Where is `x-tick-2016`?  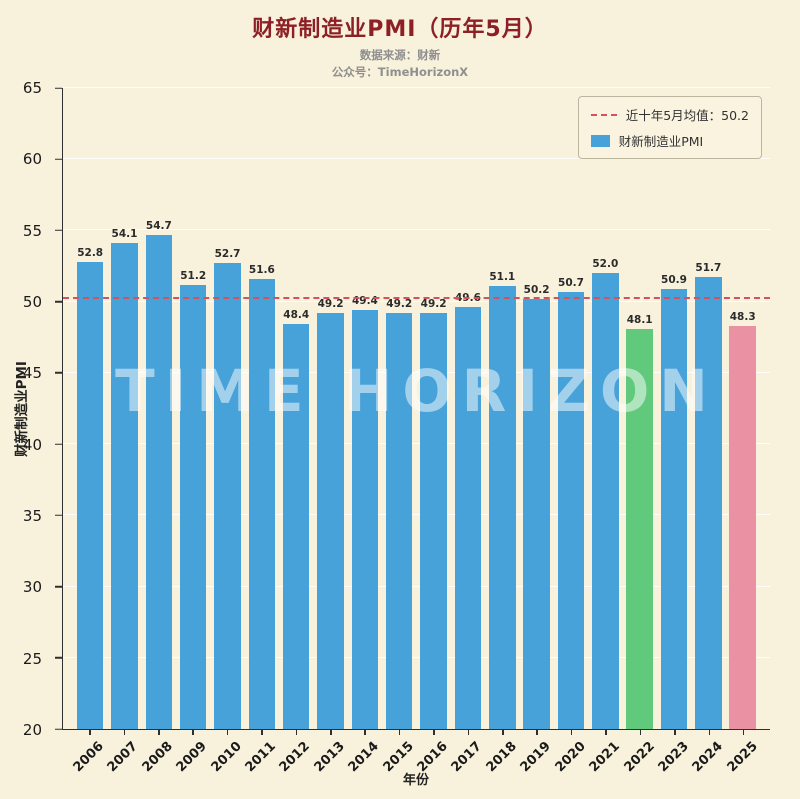
x-tick-2016 is located at coordinates (434, 732).